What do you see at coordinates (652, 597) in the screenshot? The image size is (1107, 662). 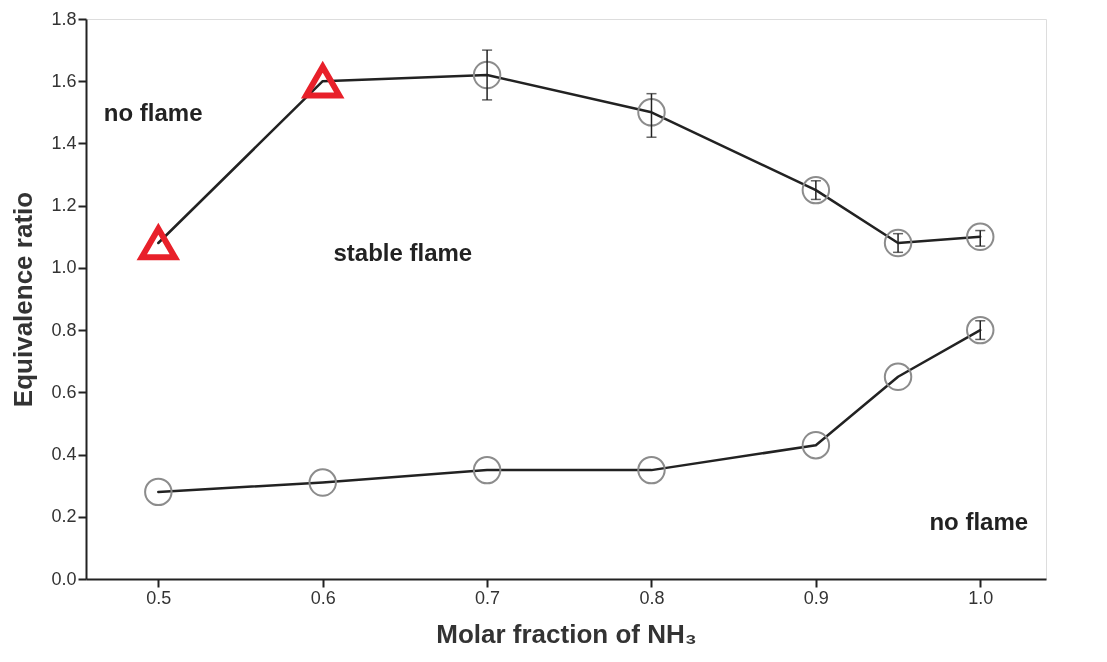 I see `x-tick-label: 0.8` at bounding box center [652, 597].